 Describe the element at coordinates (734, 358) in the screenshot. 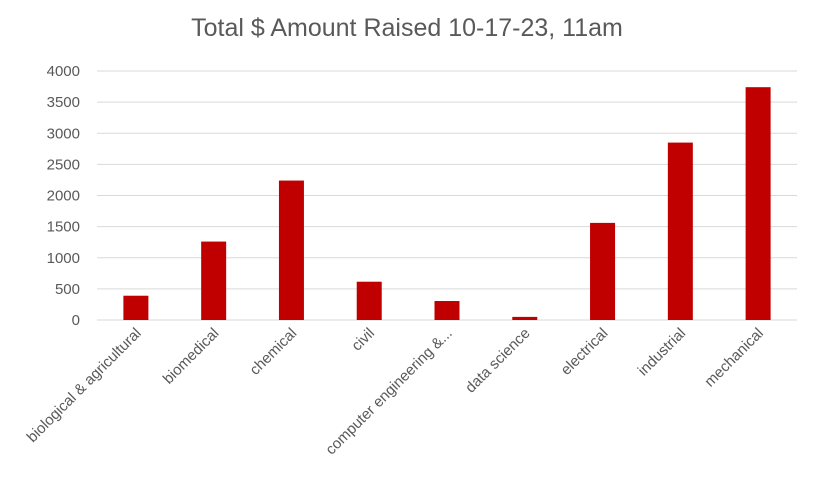

I see `x-tick-label: mechanical` at that location.